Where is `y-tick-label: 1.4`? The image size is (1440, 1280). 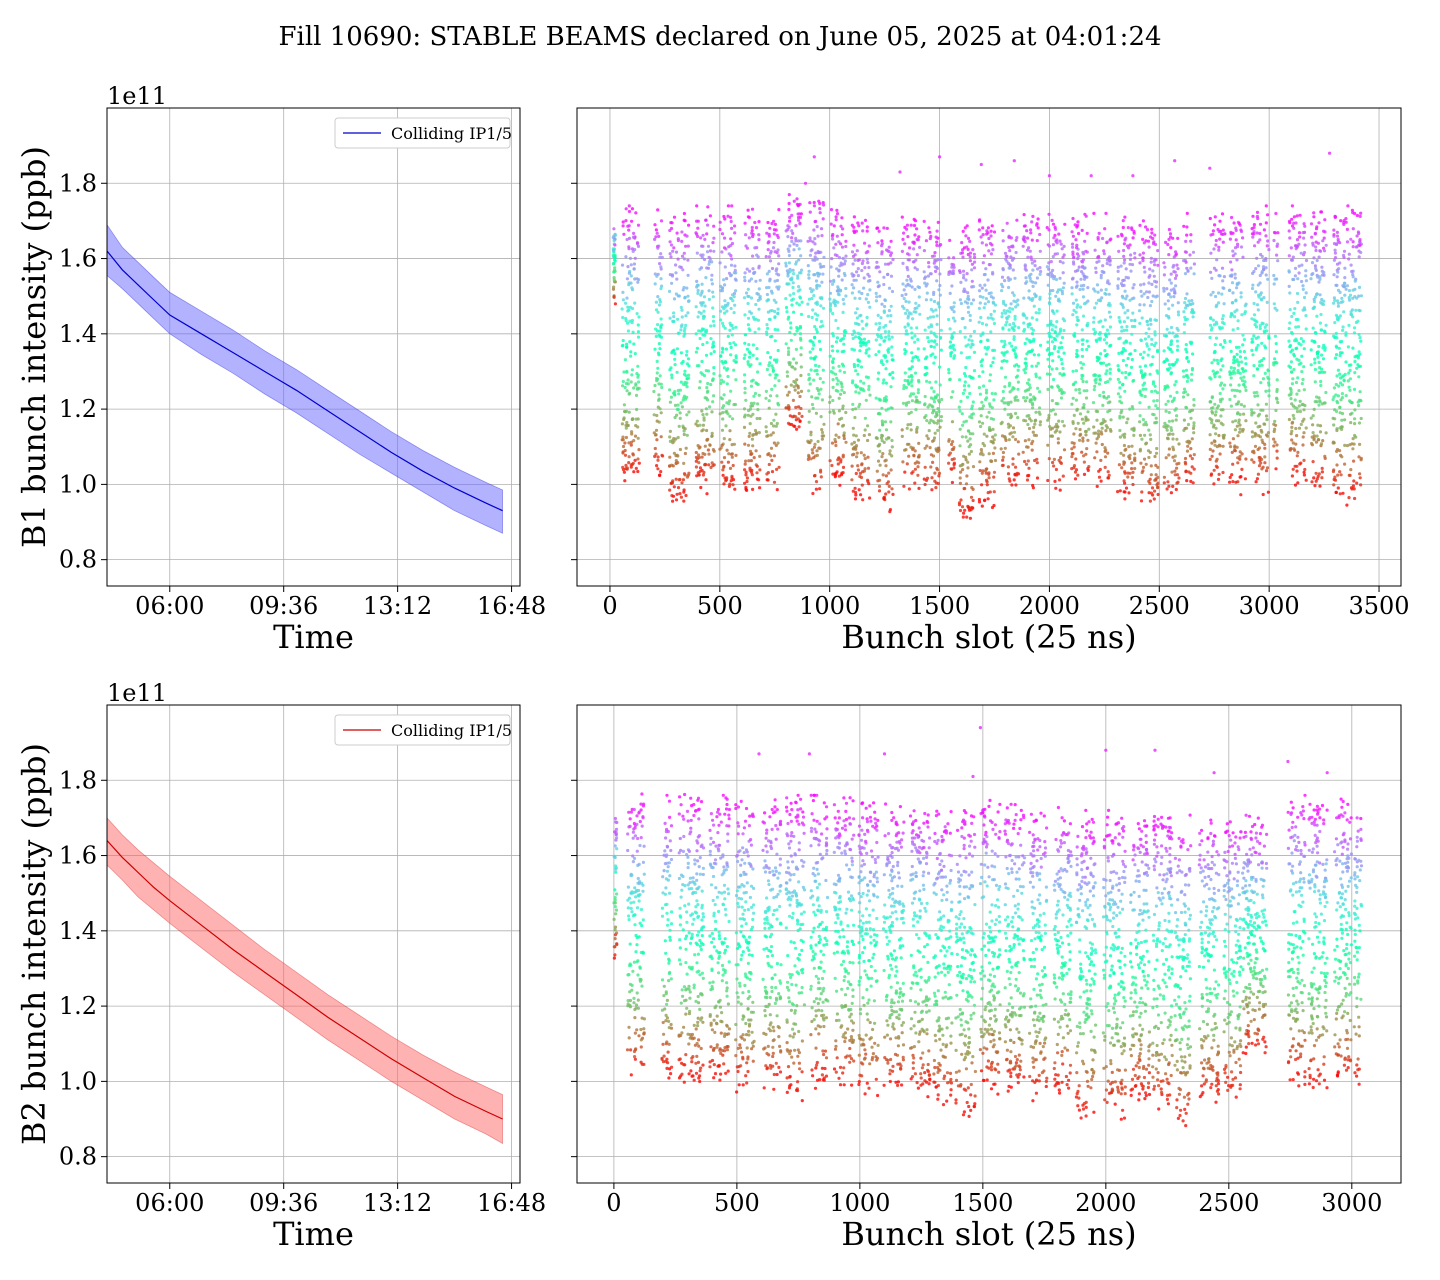
y-tick-label: 1.4 is located at coordinates (78, 334).